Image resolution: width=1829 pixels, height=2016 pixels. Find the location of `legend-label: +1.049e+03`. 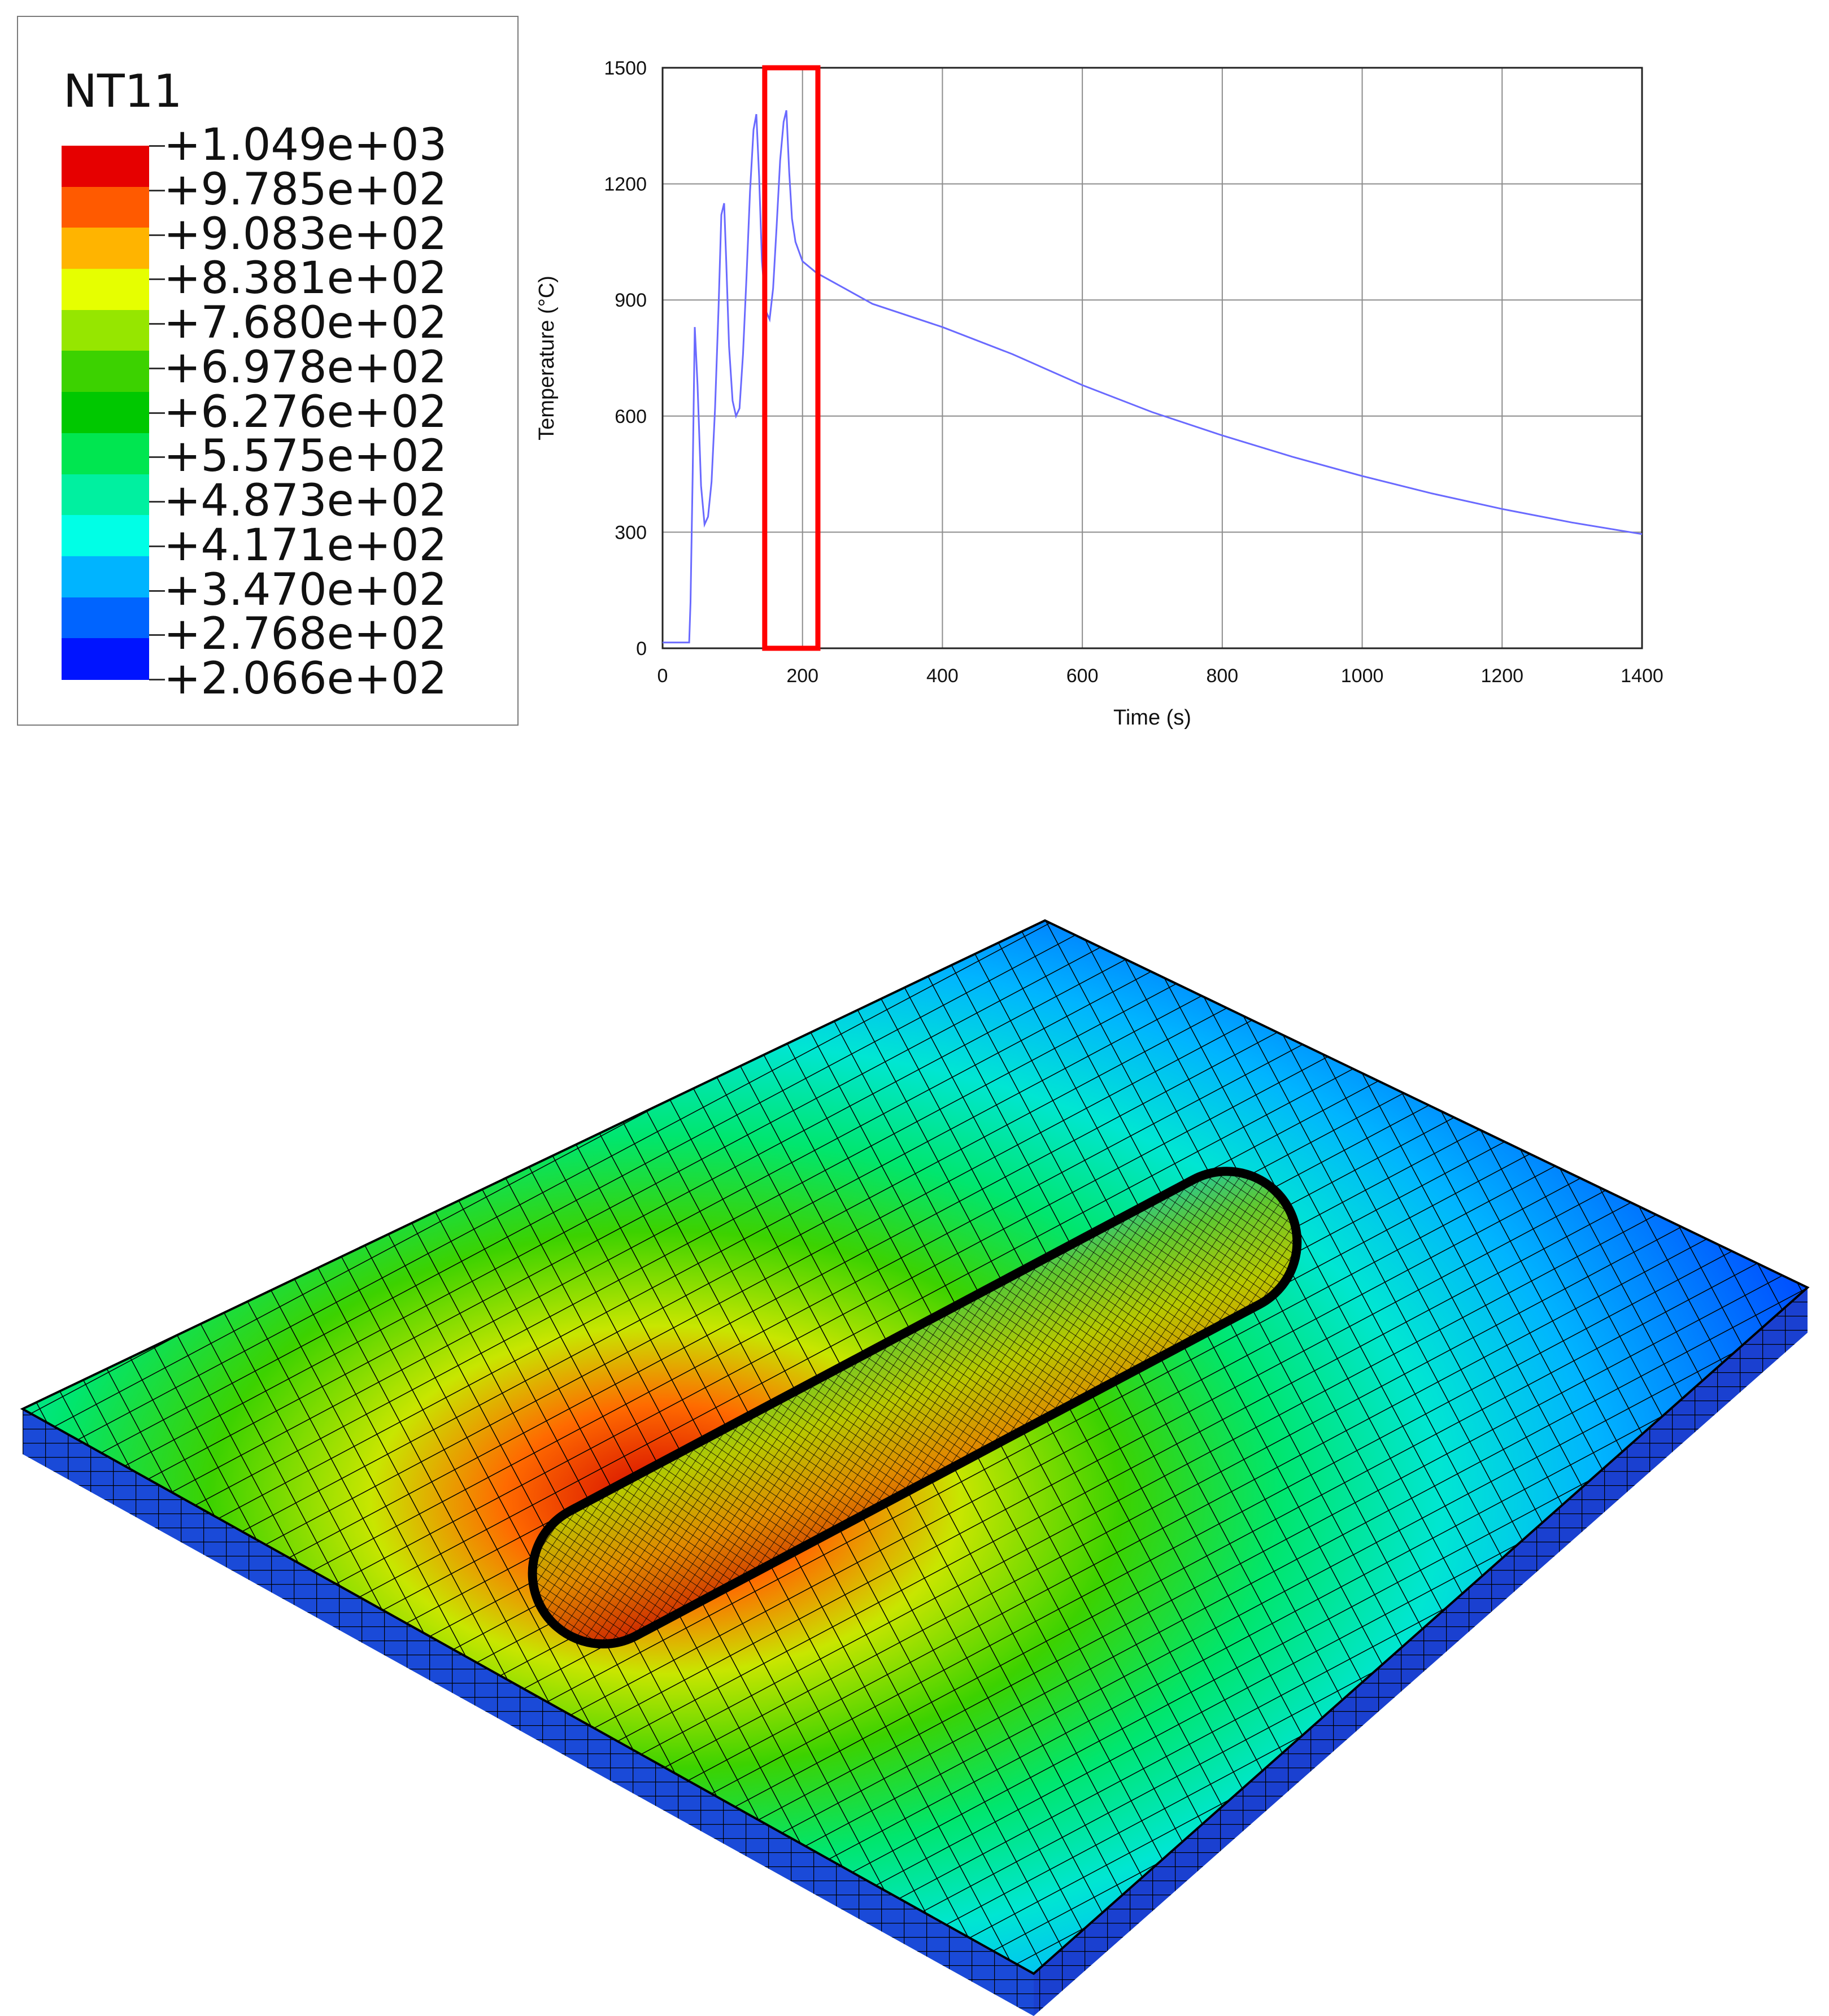

legend-label: +1.049e+03 is located at coordinates (305, 145).